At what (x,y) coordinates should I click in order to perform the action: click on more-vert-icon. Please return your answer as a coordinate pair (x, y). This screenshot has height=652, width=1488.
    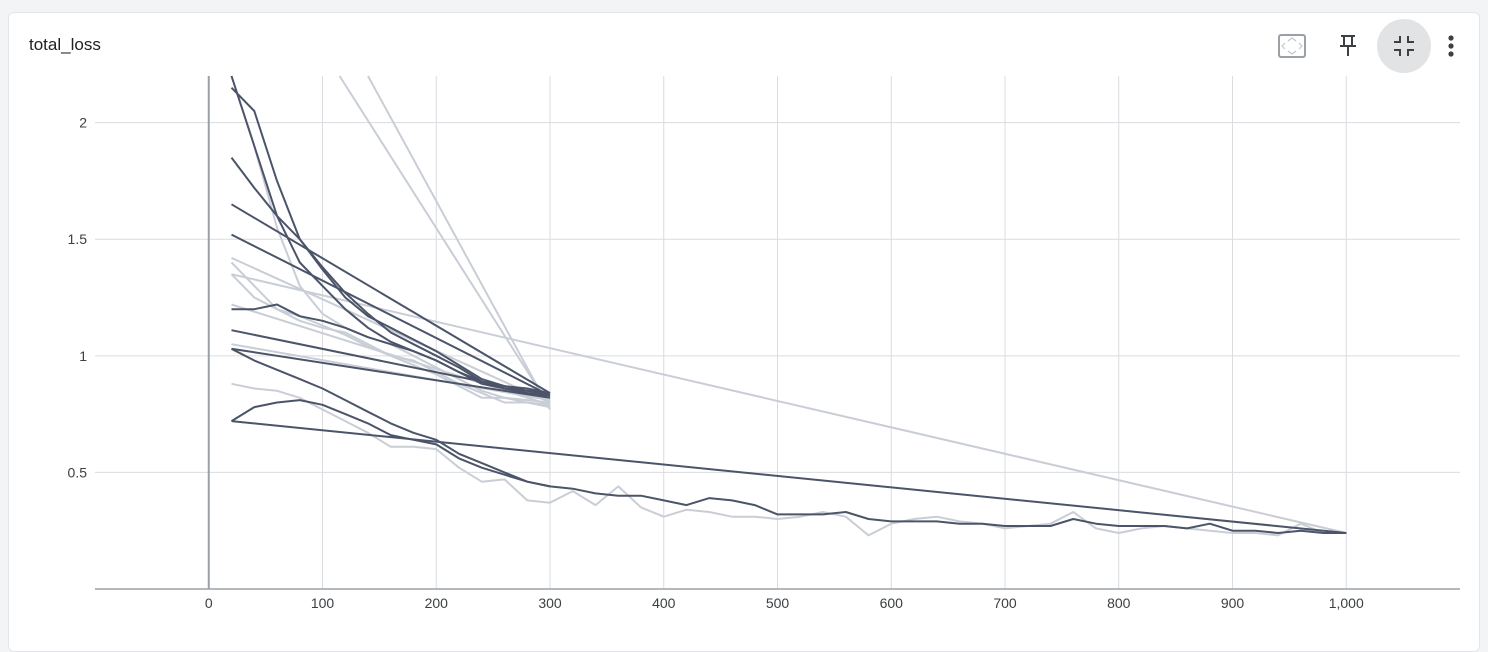
    Looking at the image, I should click on (1451, 46).